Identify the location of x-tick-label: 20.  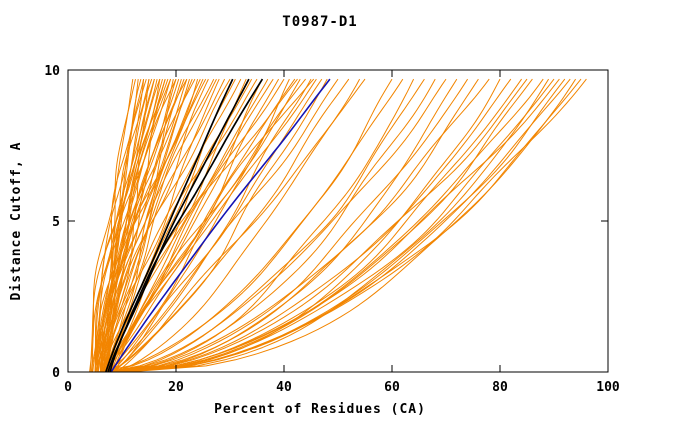
(176, 387).